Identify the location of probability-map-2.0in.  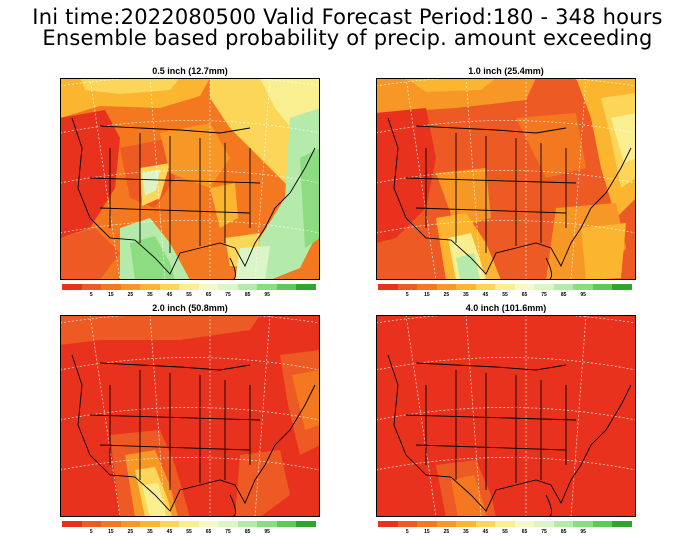
(190, 416).